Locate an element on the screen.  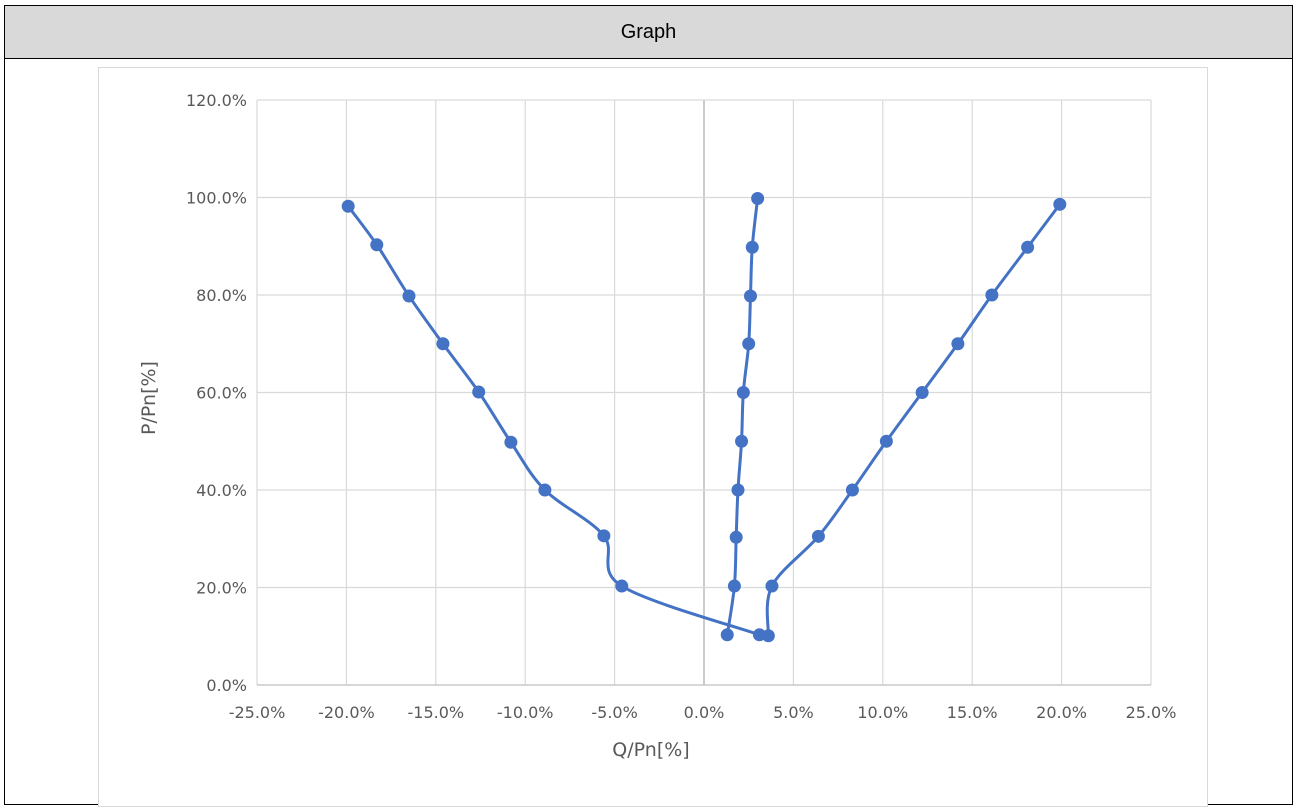
y-tick-label: 100.0% is located at coordinates (216, 198).